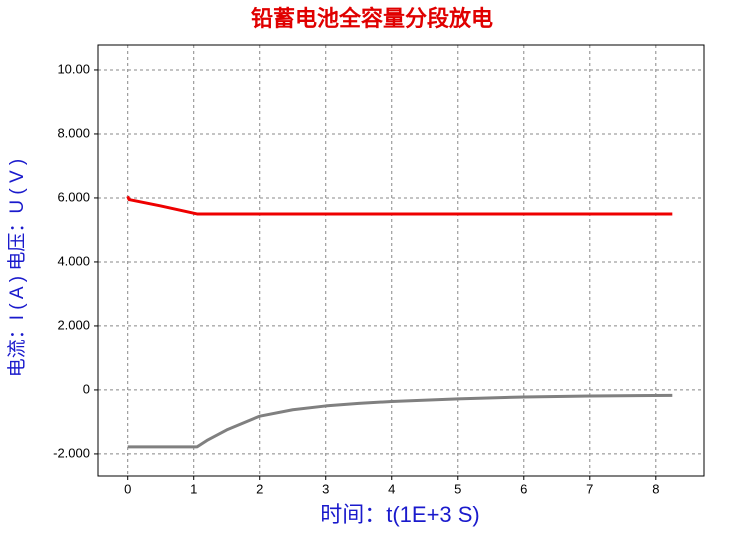  Describe the element at coordinates (259, 488) in the screenshot. I see `x-tick-label: 2` at that location.